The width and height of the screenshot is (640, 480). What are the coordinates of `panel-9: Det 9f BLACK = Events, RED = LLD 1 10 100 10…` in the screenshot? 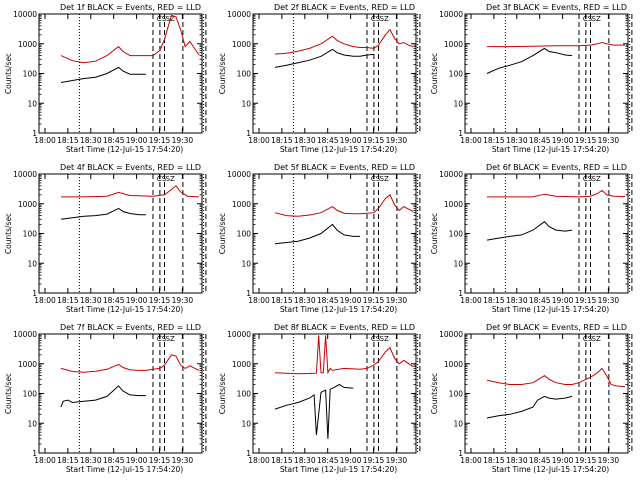 It's located at (531, 398).